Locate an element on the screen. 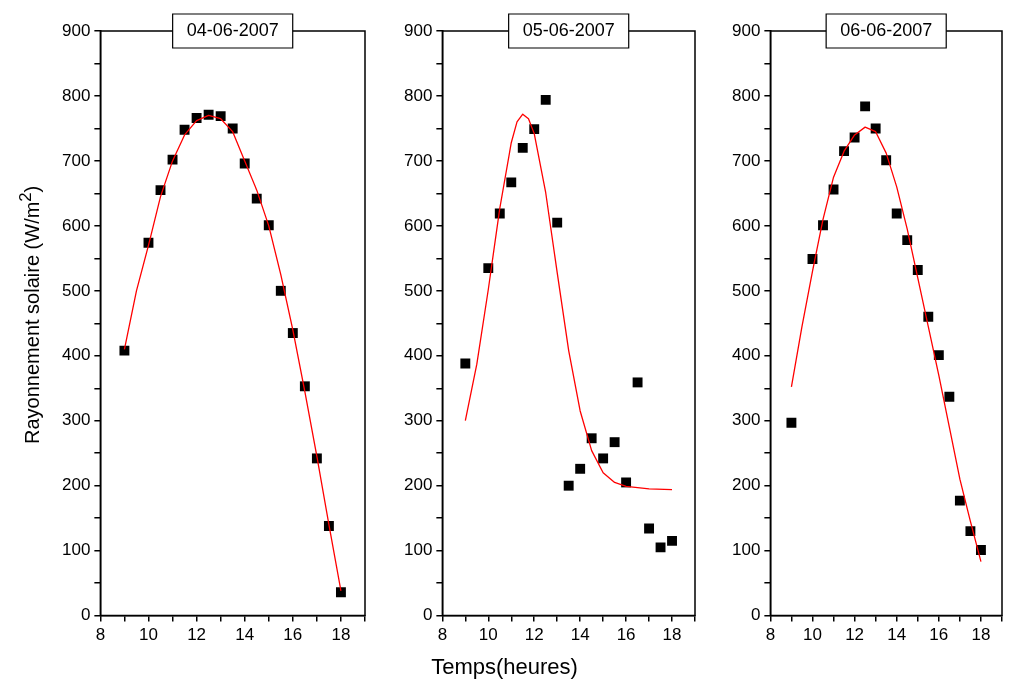 This screenshot has height=690, width=1009. chart-title: 04-06-2007 is located at coordinates (232, 29).